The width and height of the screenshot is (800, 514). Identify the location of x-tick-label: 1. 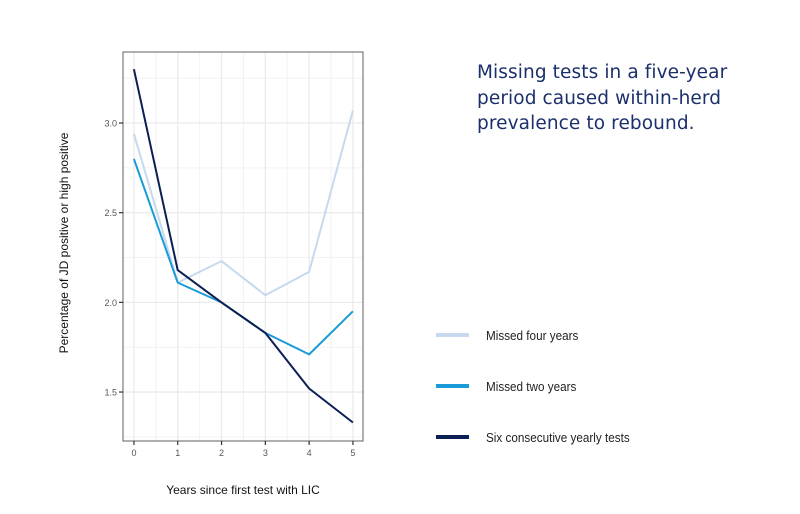
(177, 453).